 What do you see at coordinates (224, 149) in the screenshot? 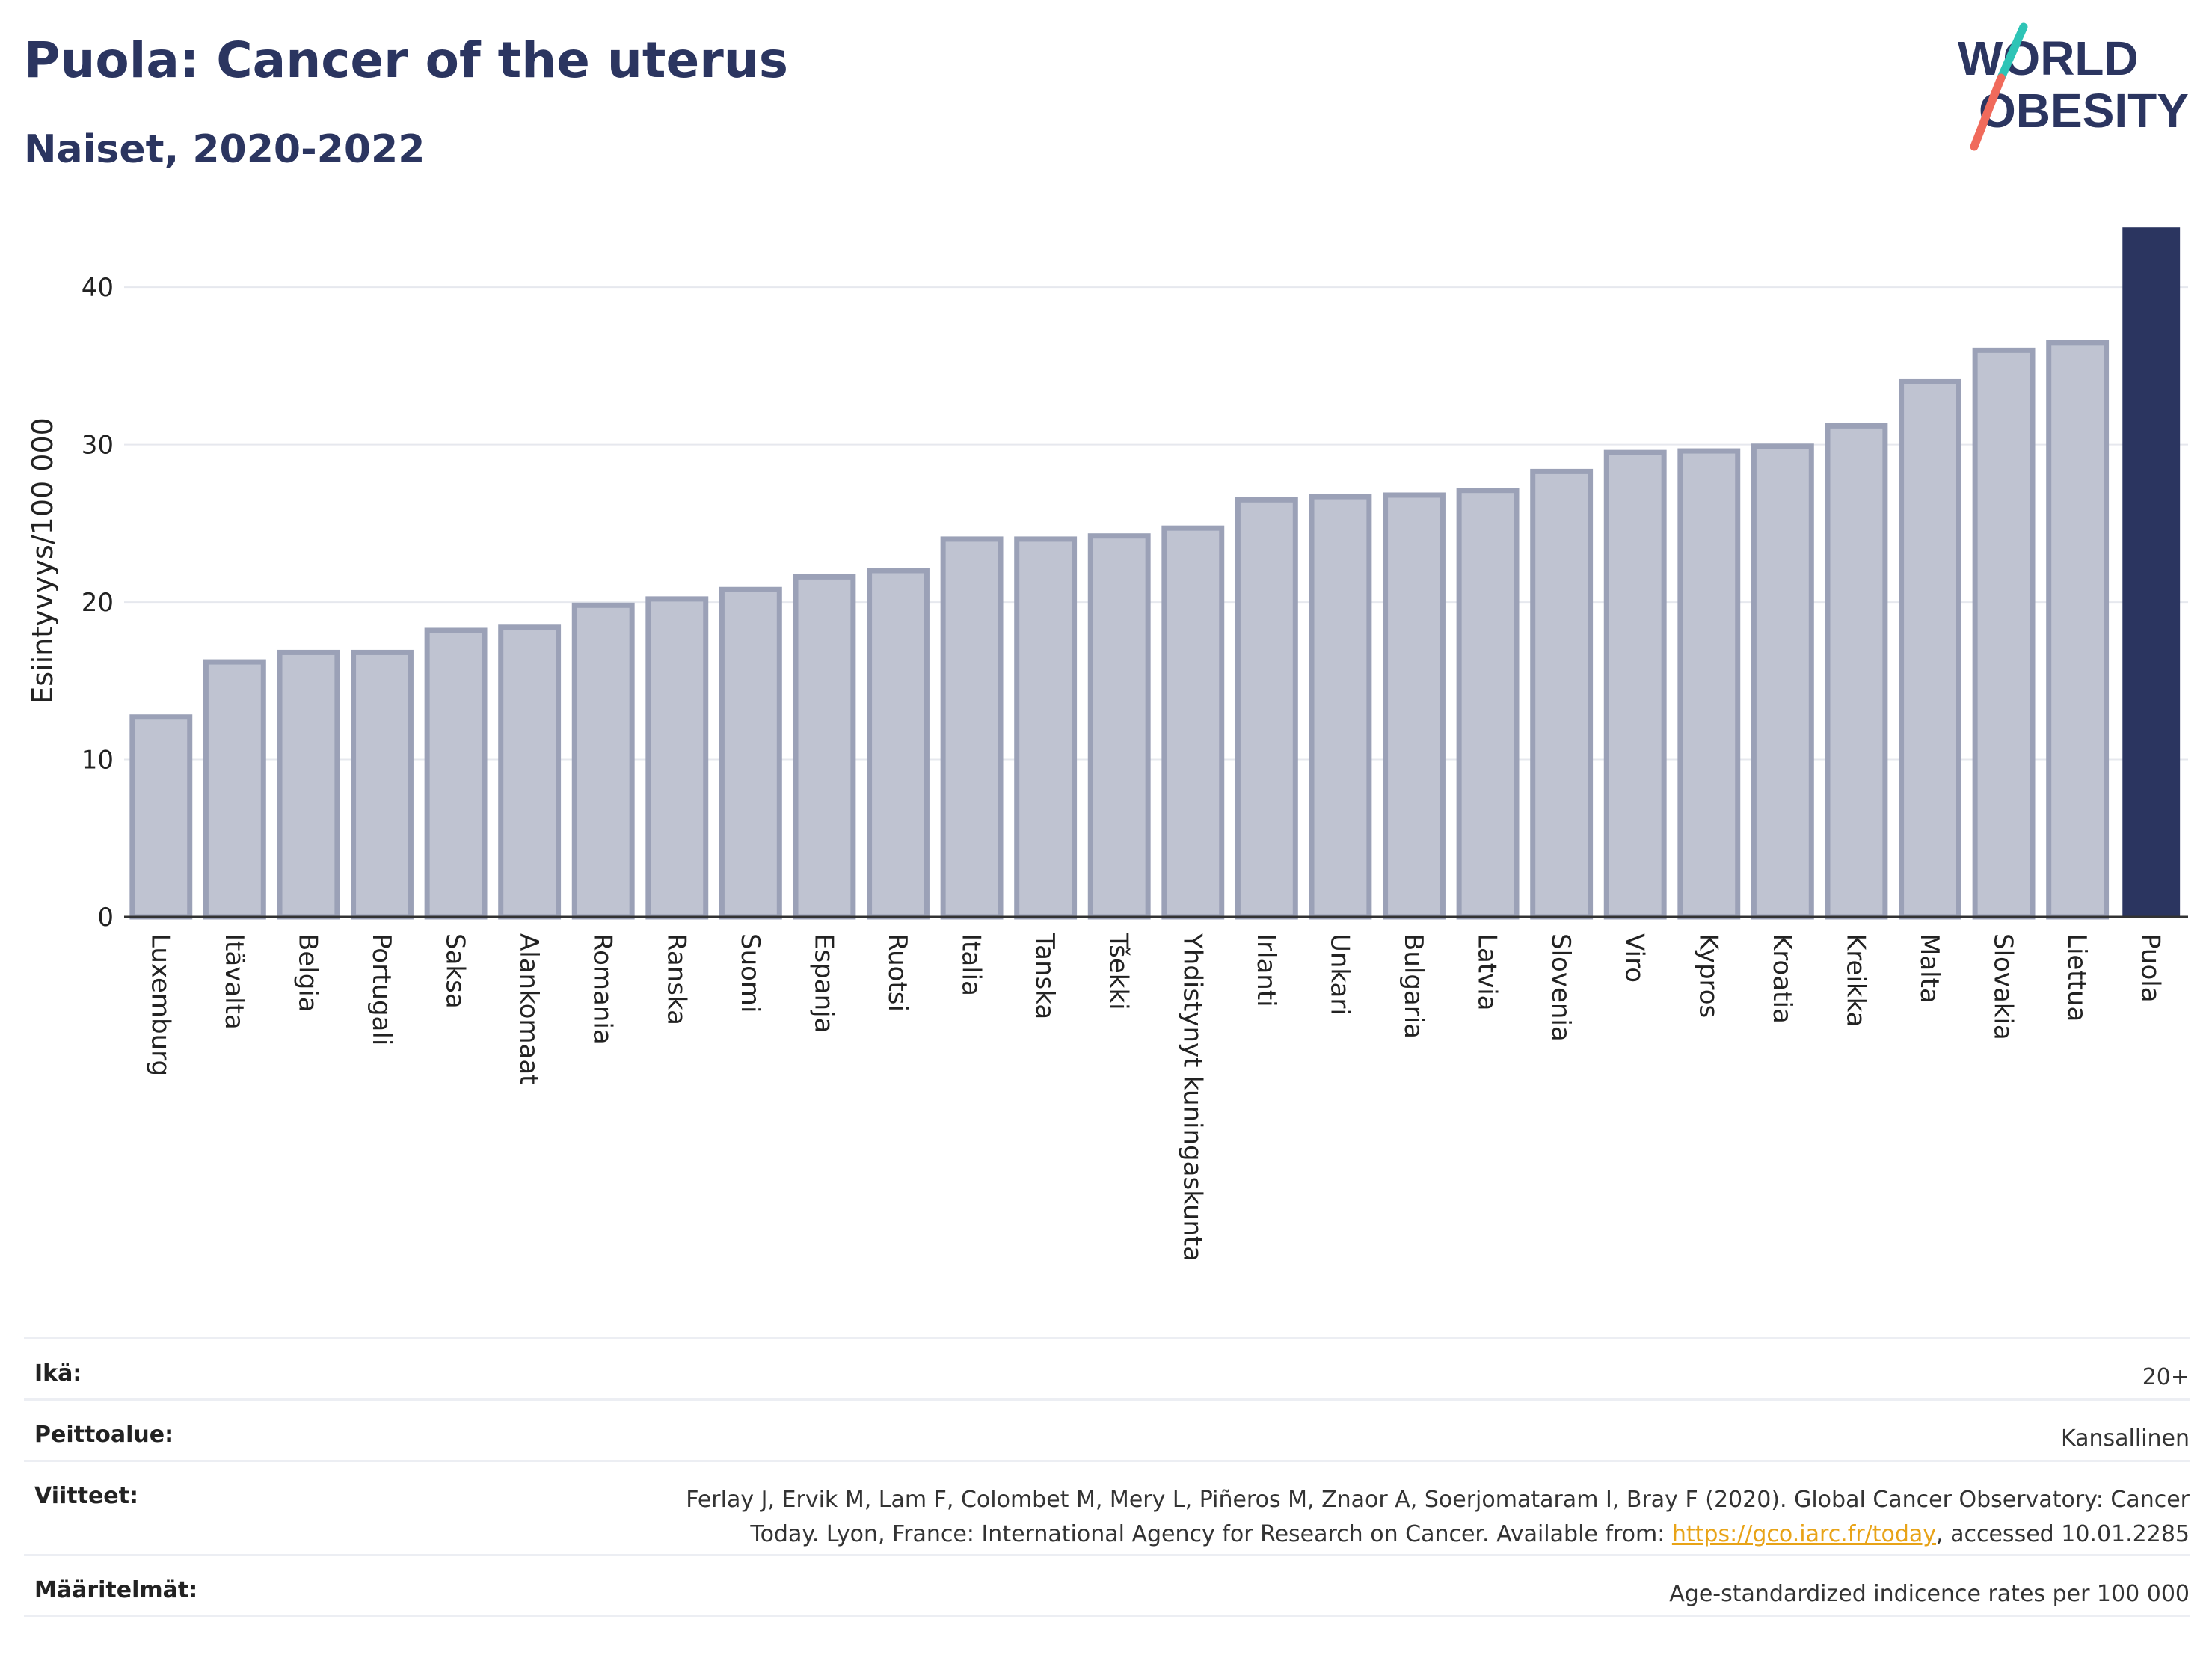
I see `page-subtitle: Naiset, 2020-2022` at bounding box center [224, 149].